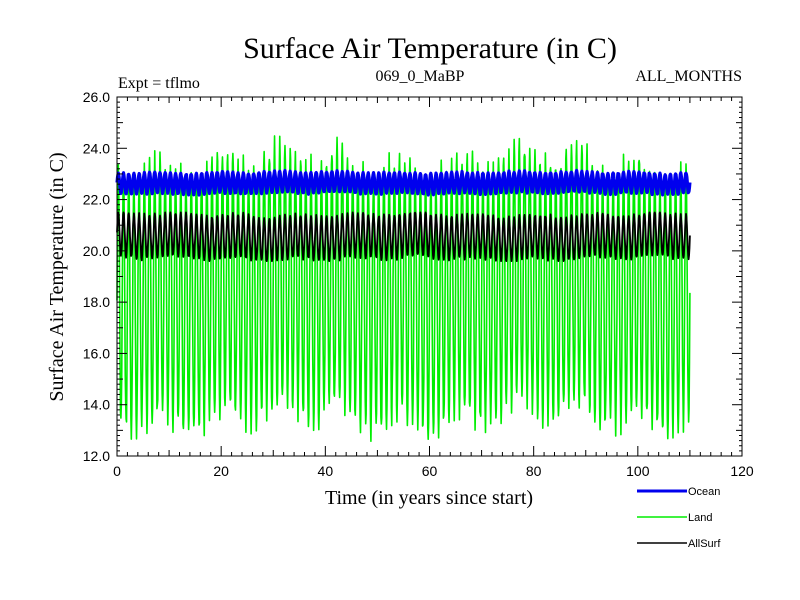  What do you see at coordinates (700, 518) in the screenshot?
I see `legend-label-land: Land` at bounding box center [700, 518].